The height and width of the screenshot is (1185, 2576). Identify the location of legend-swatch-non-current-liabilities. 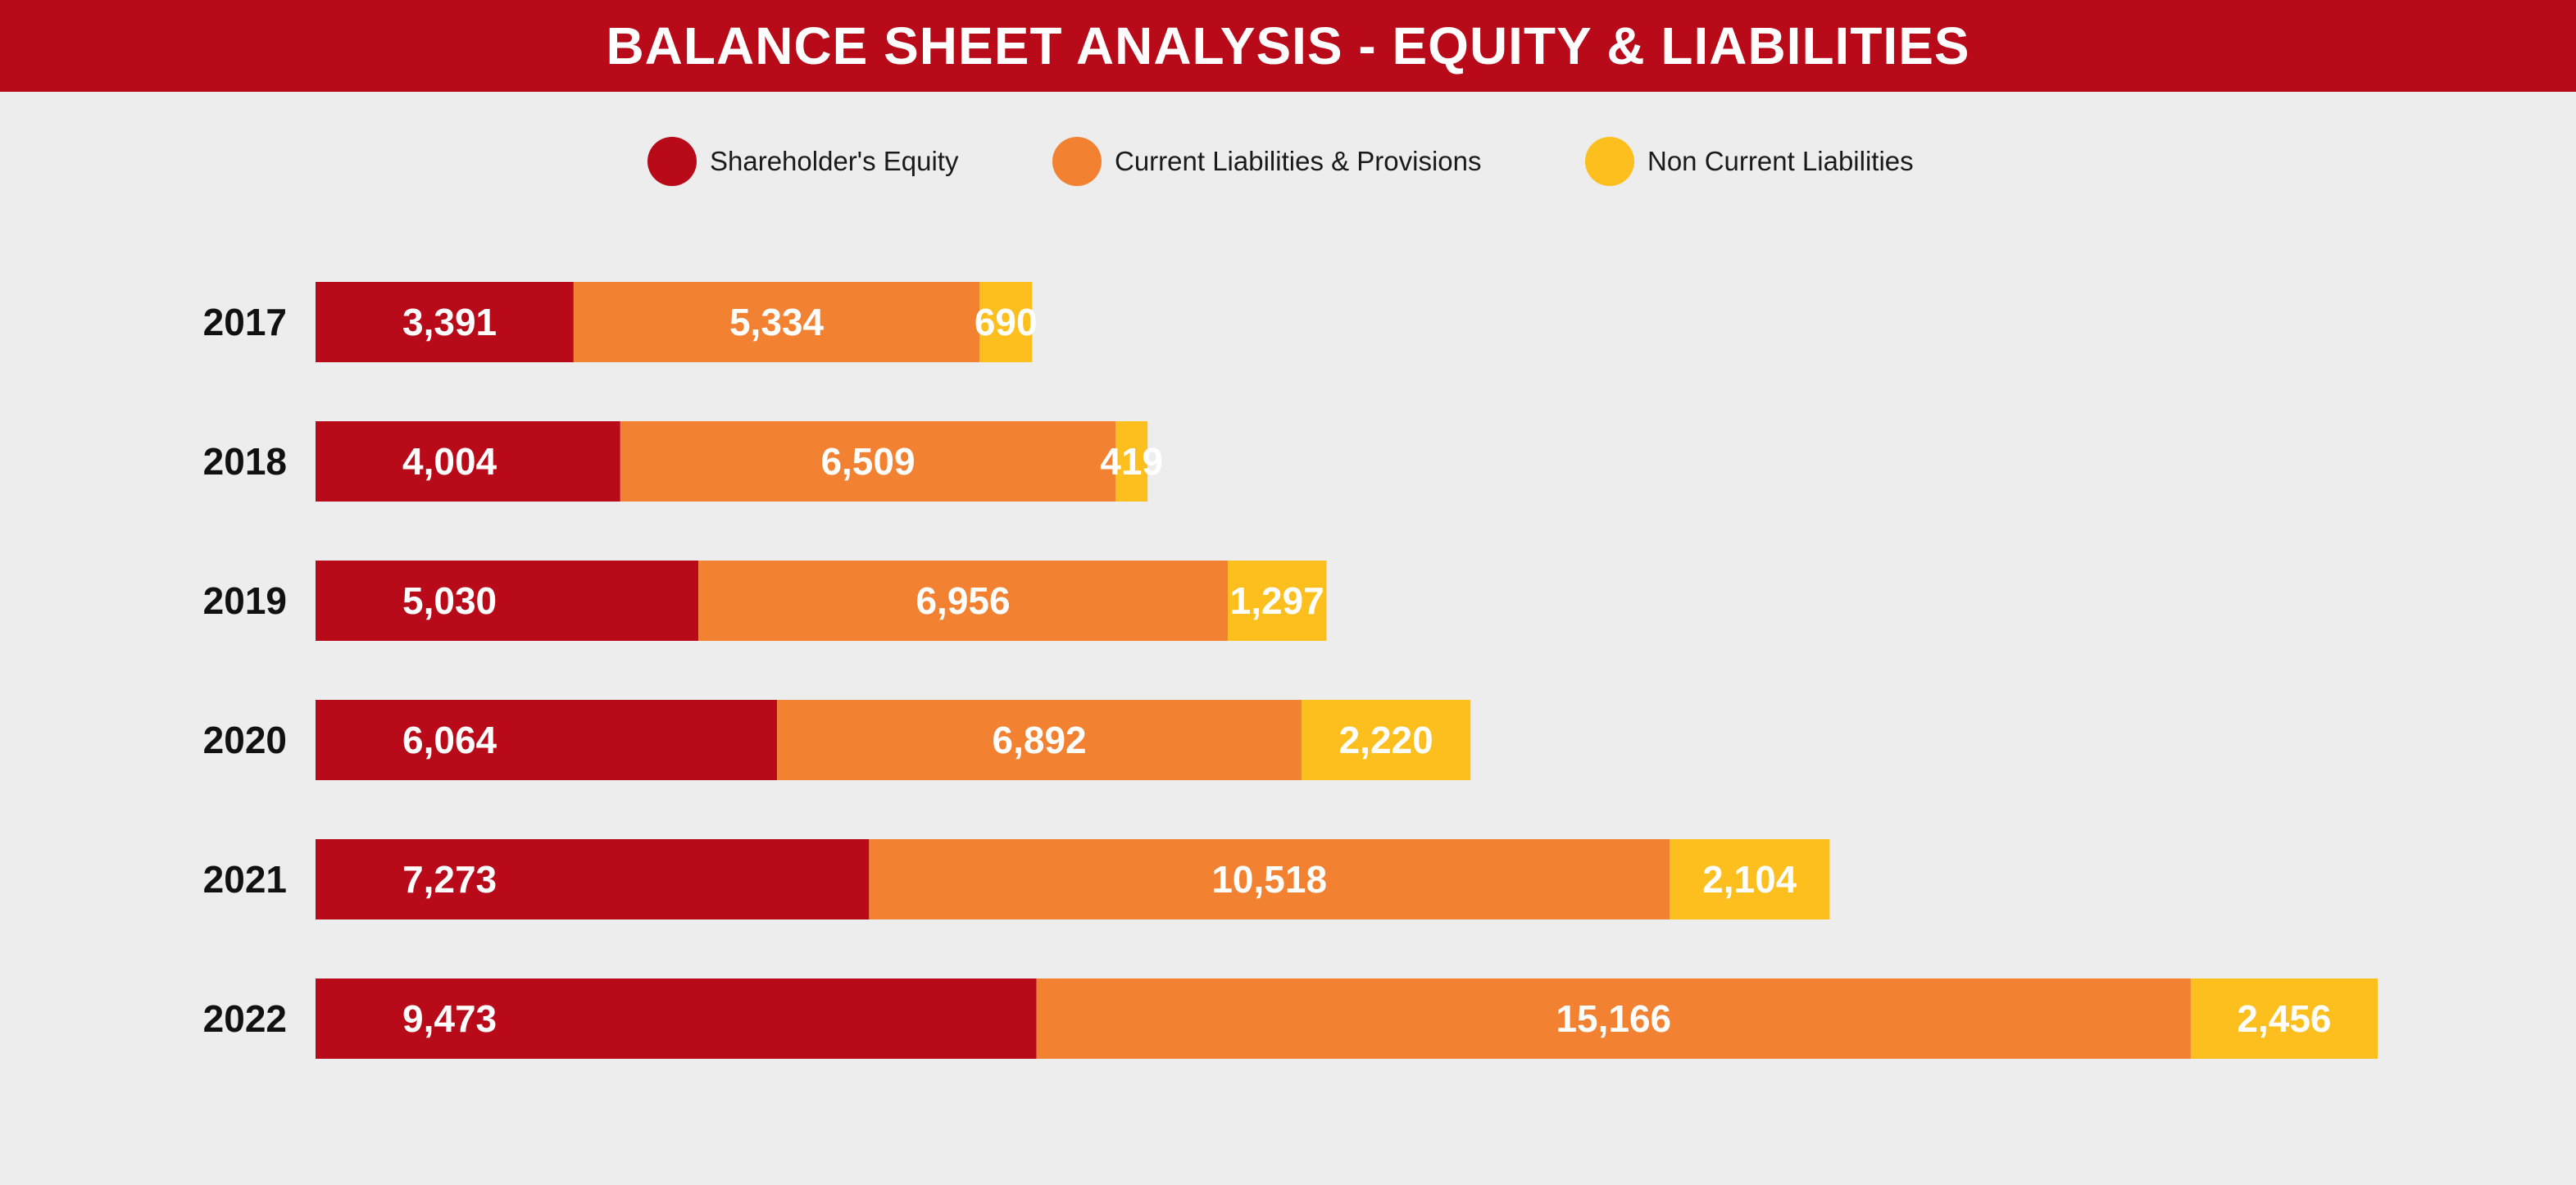
(1609, 161).